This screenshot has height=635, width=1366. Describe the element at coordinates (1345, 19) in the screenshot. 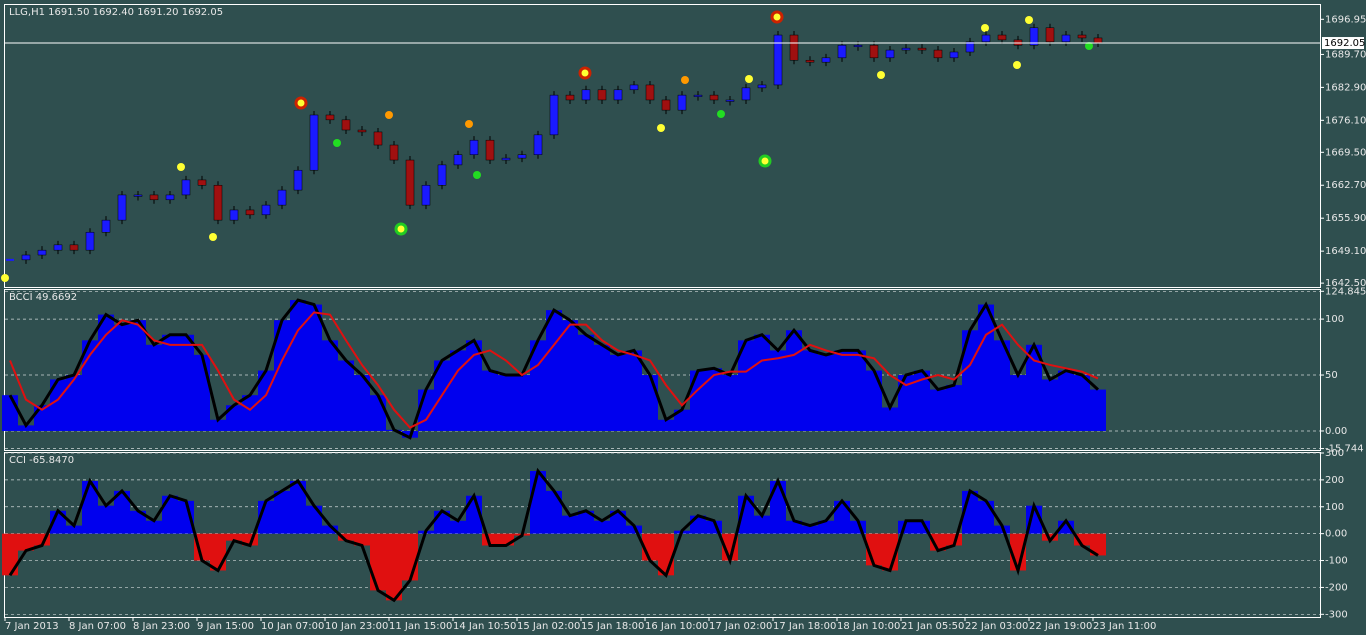

I see `y-tick-label: 1696.95` at that location.